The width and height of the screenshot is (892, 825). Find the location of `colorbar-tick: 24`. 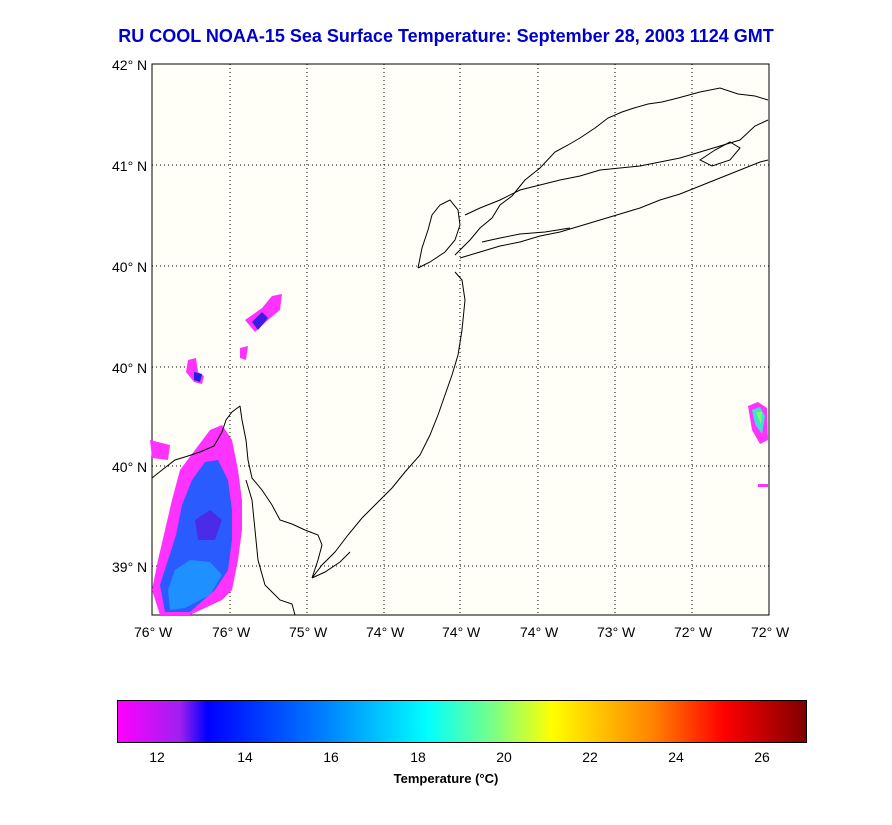

colorbar-tick: 24 is located at coordinates (676, 757).